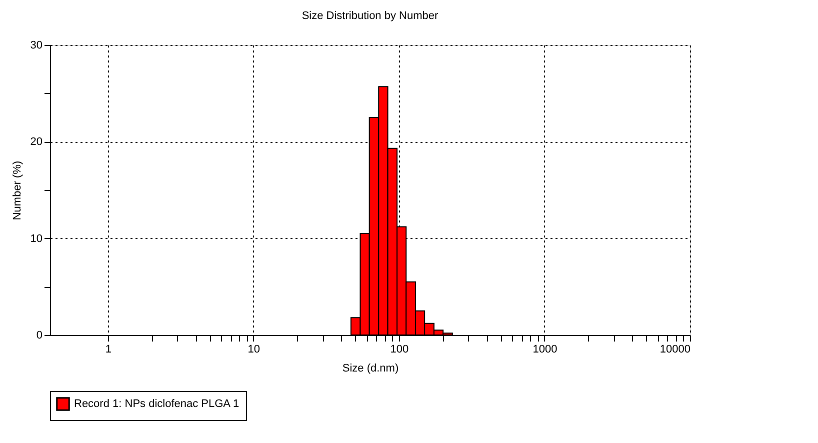 The height and width of the screenshot is (443, 818). Describe the element at coordinates (36, 46) in the screenshot. I see `y-tick-label: 30` at that location.